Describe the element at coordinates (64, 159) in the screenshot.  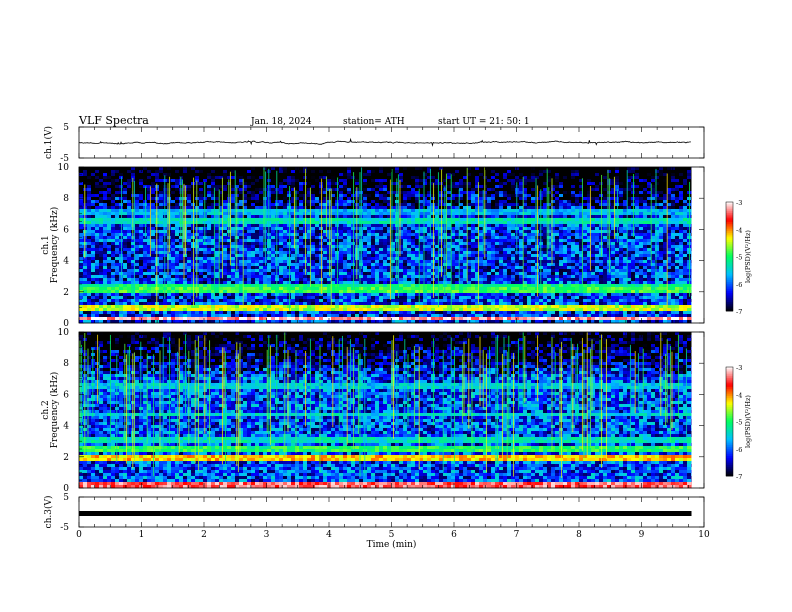
I see `y-tick-label: -5` at that location.